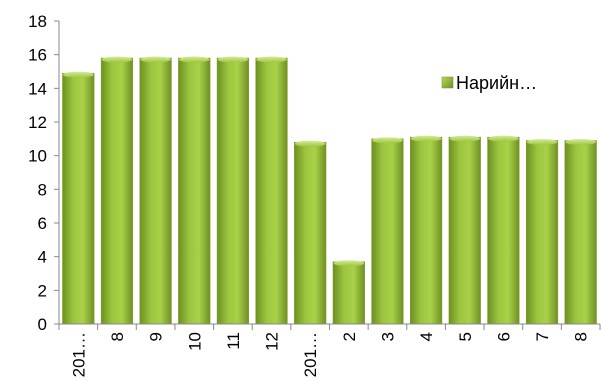  Describe the element at coordinates (37, 21) in the screenshot. I see `y-tick-label: 18` at that location.